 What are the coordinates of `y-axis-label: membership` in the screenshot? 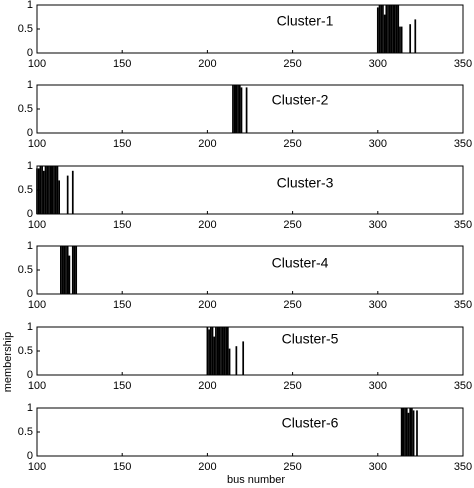 It's located at (8, 362).